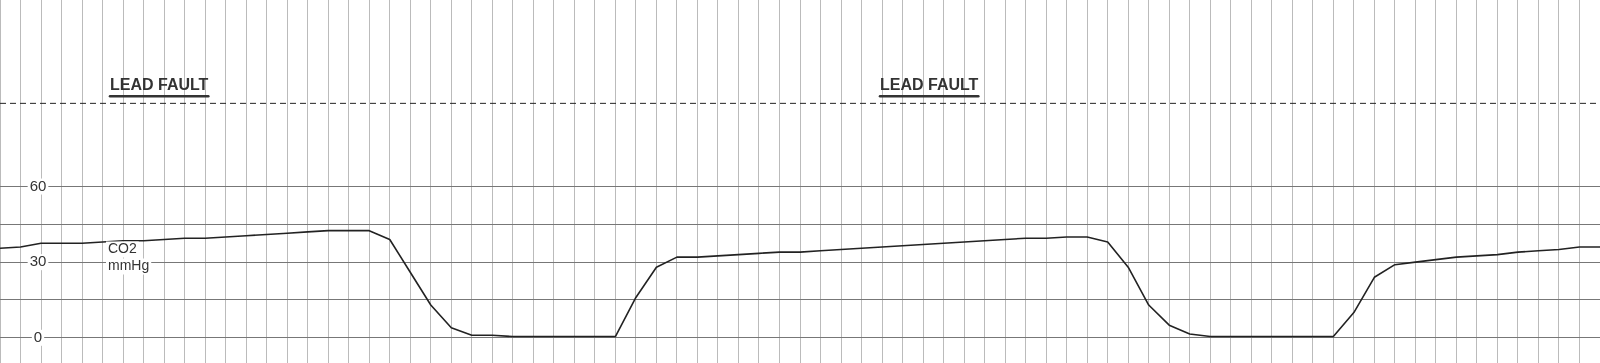  Describe the element at coordinates (38, 261) in the screenshot. I see `y-tick-label: 30` at that location.